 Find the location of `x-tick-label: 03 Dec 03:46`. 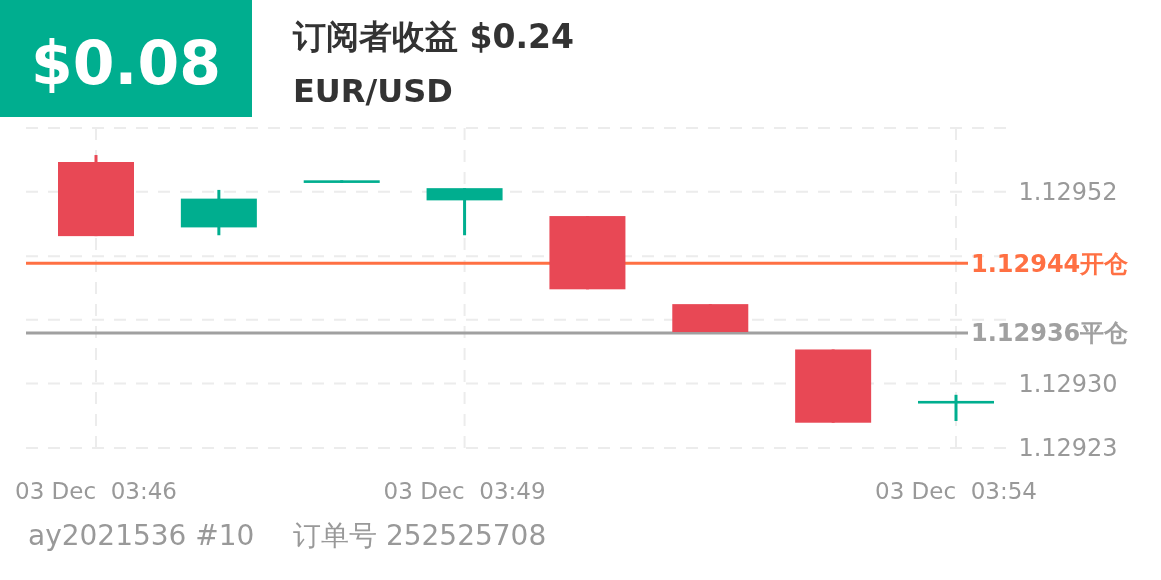

x-tick-label: 03 Dec 03:46 is located at coordinates (96, 491).